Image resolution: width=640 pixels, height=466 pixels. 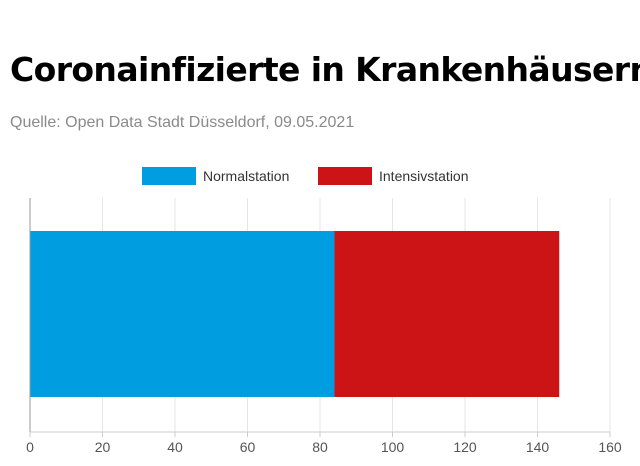 What do you see at coordinates (103, 447) in the screenshot?
I see `x-tick-label: 20` at bounding box center [103, 447].